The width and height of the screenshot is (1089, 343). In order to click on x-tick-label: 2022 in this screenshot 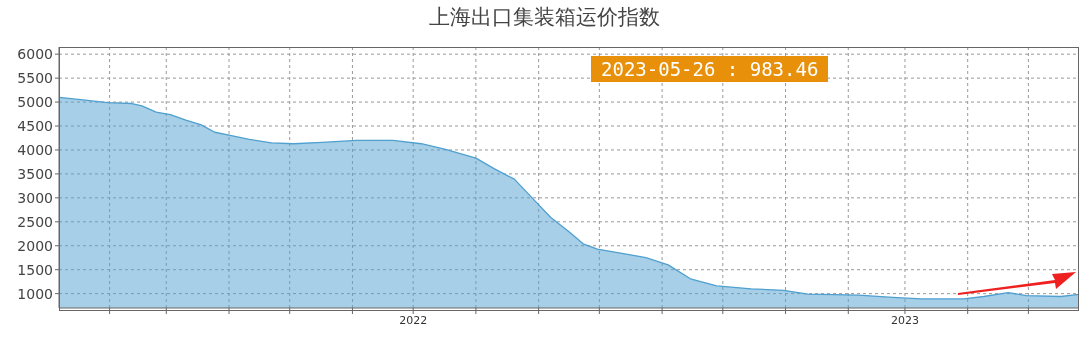, I will do `click(413, 320)`.